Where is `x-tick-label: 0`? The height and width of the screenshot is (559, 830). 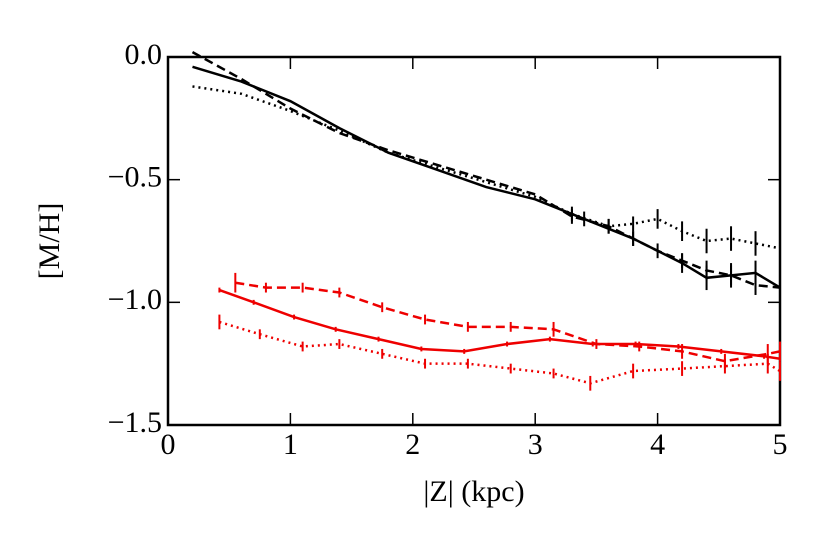 x-tick-label: 0 is located at coordinates (168, 444).